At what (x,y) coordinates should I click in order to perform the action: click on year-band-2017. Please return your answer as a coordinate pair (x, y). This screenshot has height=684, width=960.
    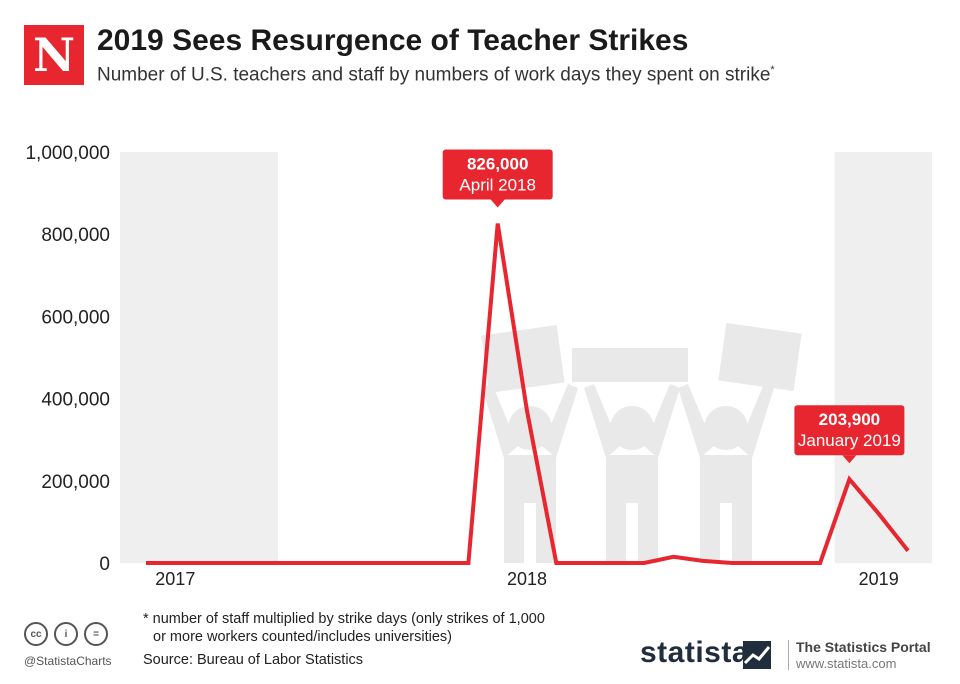
    Looking at the image, I should click on (199, 357).